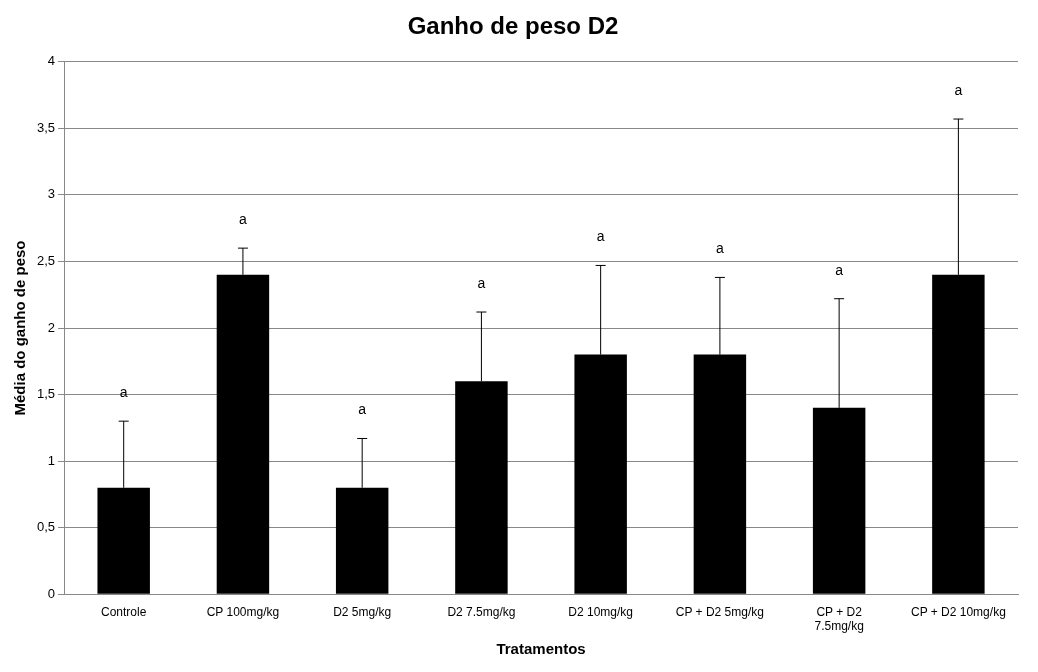 This screenshot has height=672, width=1038. Describe the element at coordinates (243, 611) in the screenshot. I see `x-tick-label: CP 100mg/kg` at that location.